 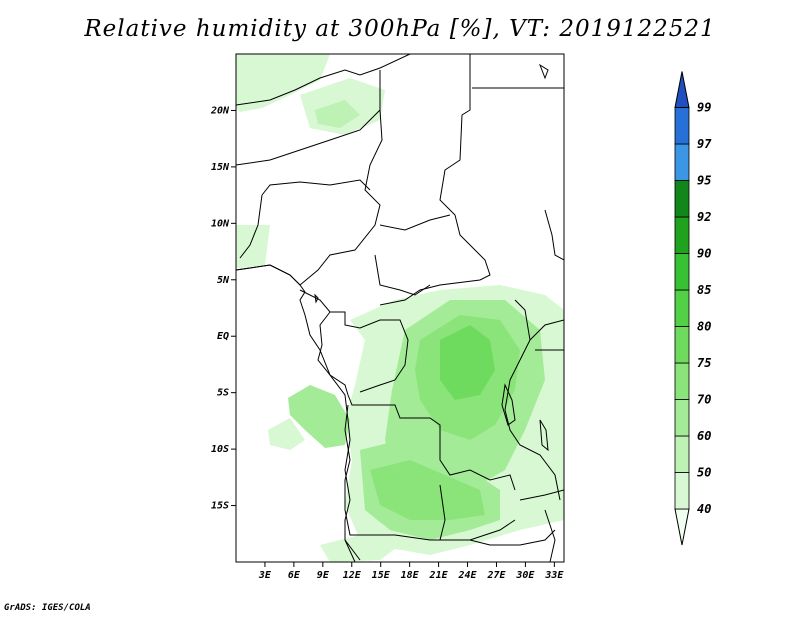 What do you see at coordinates (220, 506) in the screenshot?
I see `lat-tick-label: 15S` at bounding box center [220, 506].